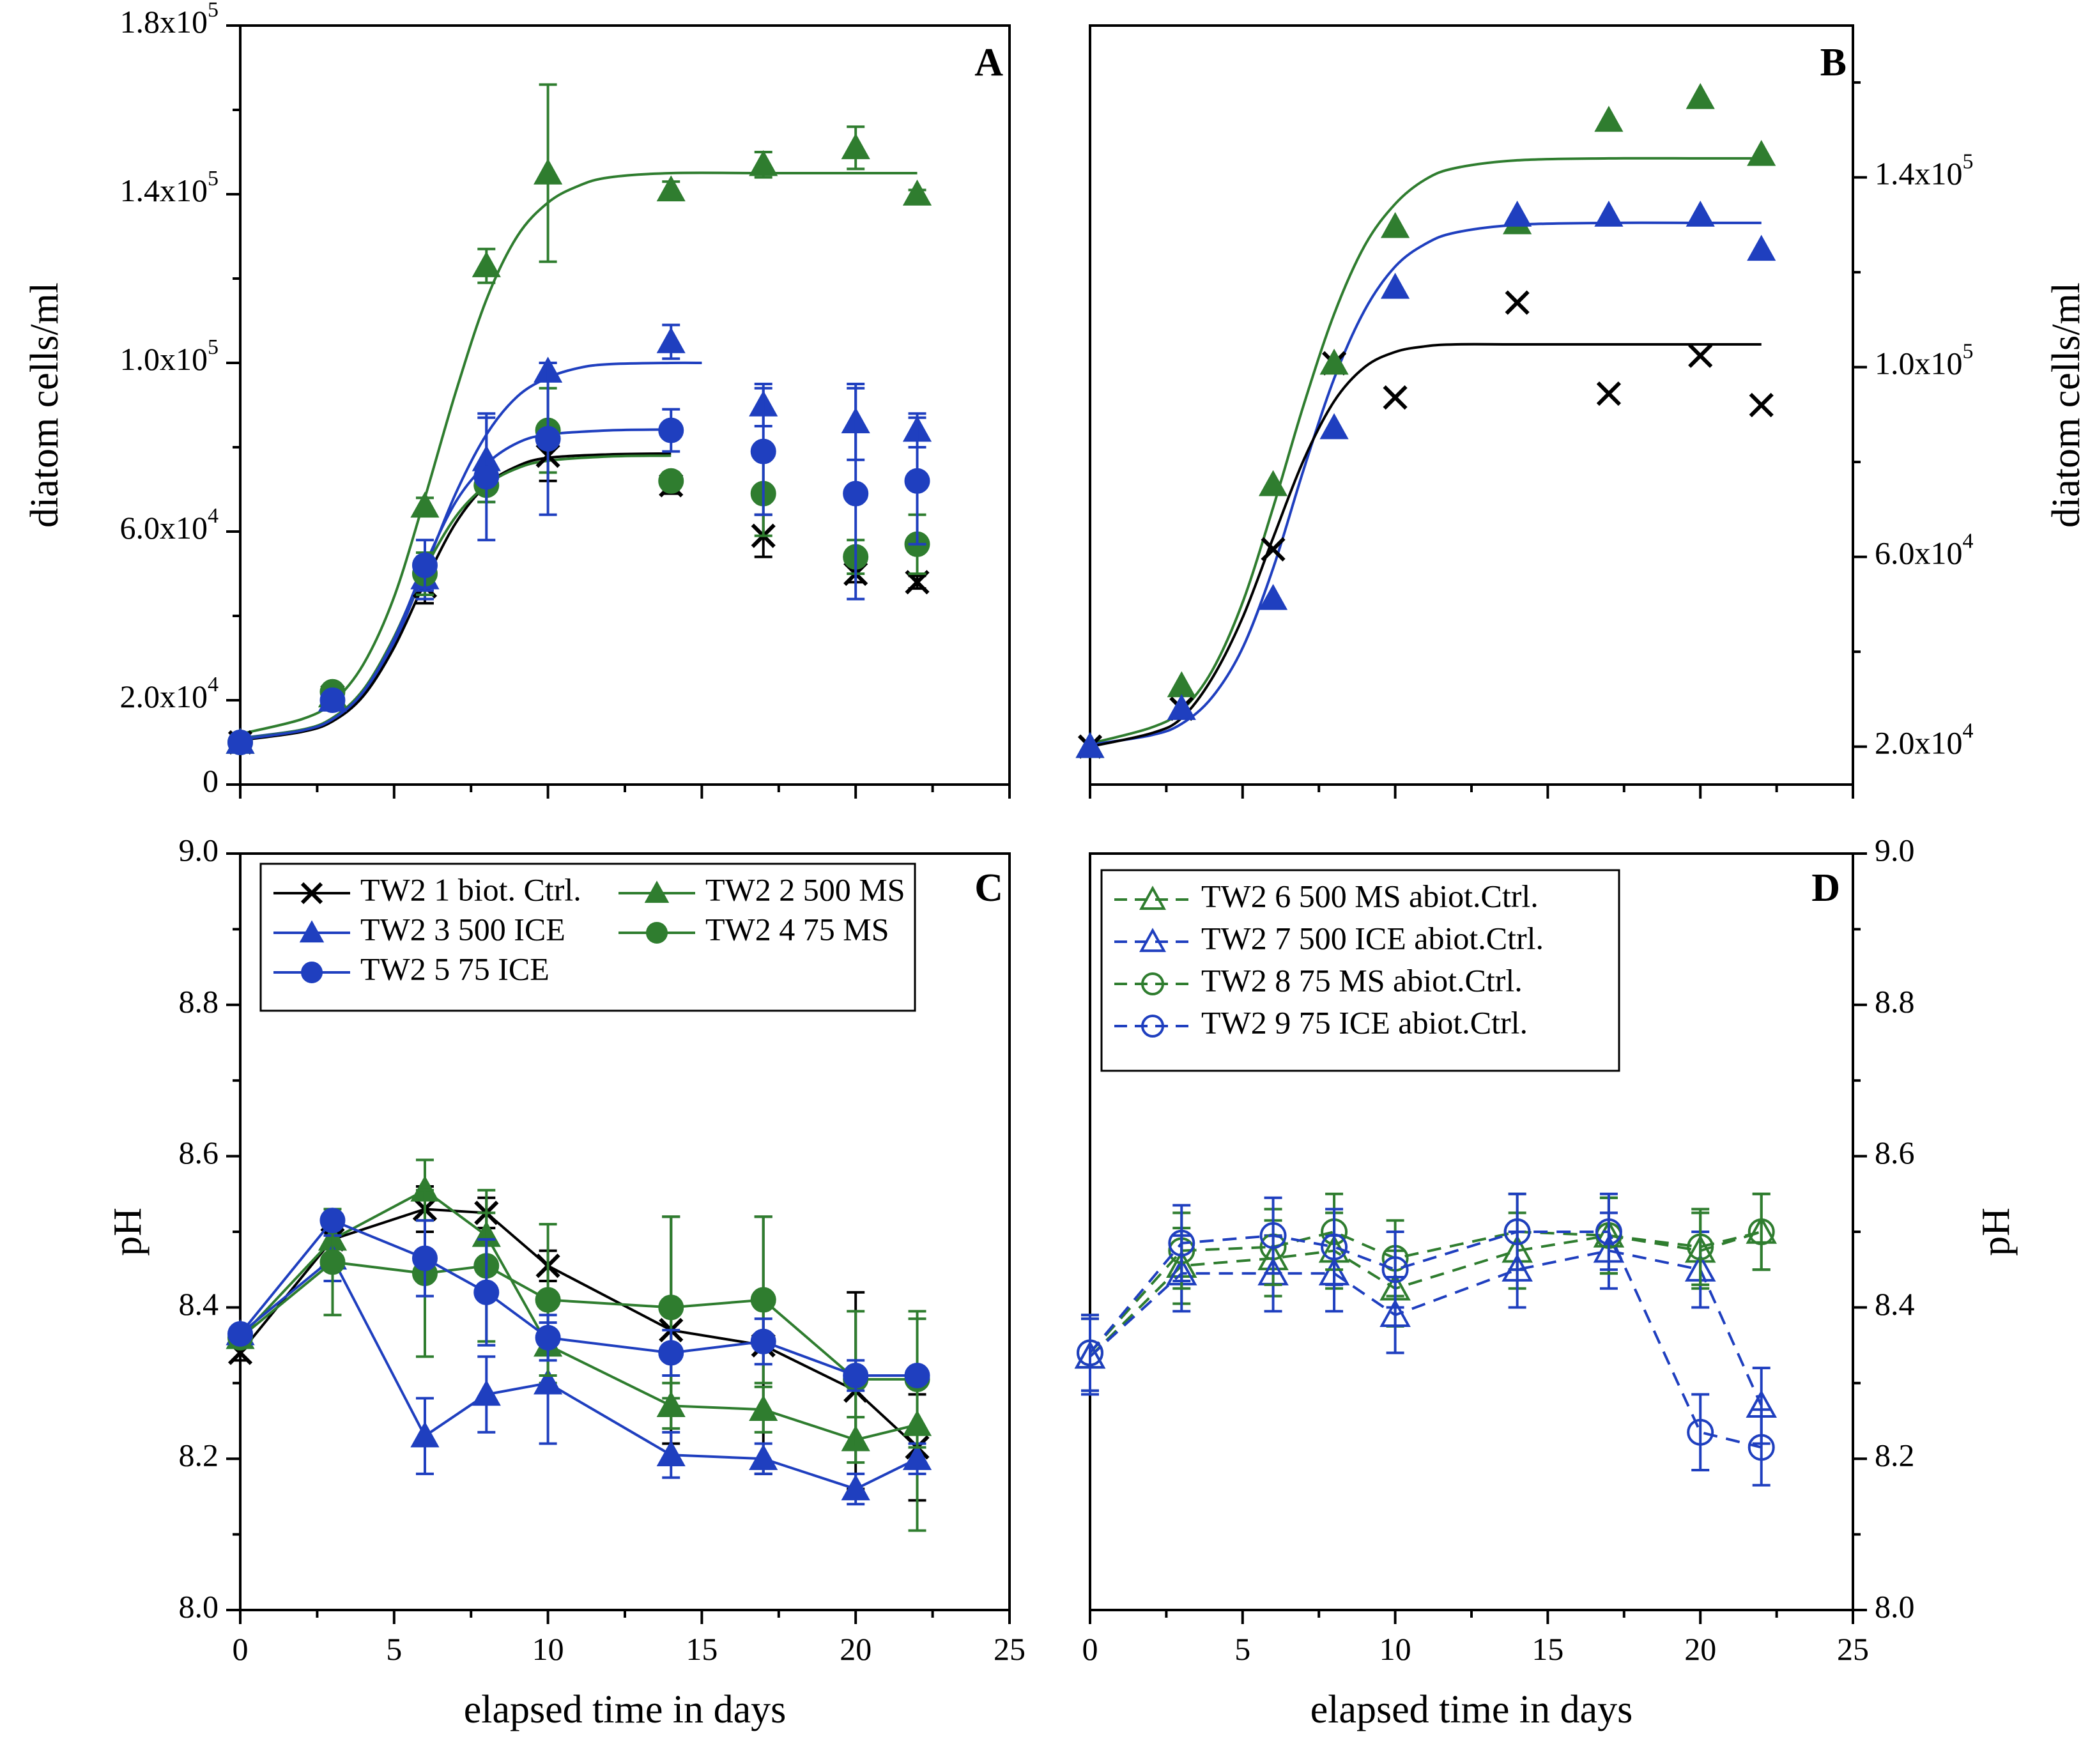 The image size is (2097, 1764). I want to click on series-tw2-2-500-ms, so click(1426, 420).